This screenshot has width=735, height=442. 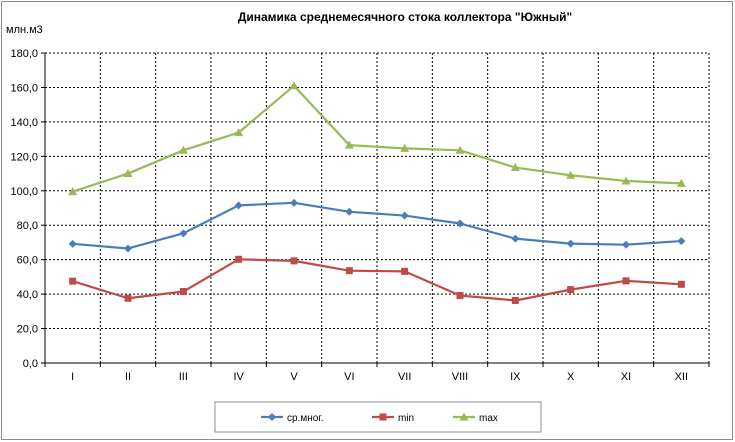 I want to click on y-tick-label: 100,0, so click(x=24, y=192).